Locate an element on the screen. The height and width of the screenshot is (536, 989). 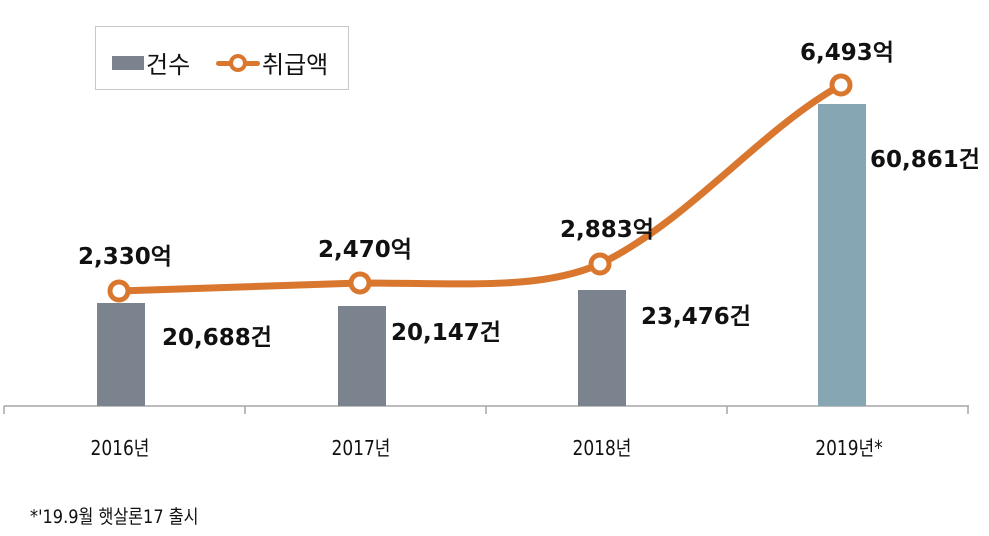
footnote: *'19.9월 햇살론17 출시 is located at coordinates (114, 517).